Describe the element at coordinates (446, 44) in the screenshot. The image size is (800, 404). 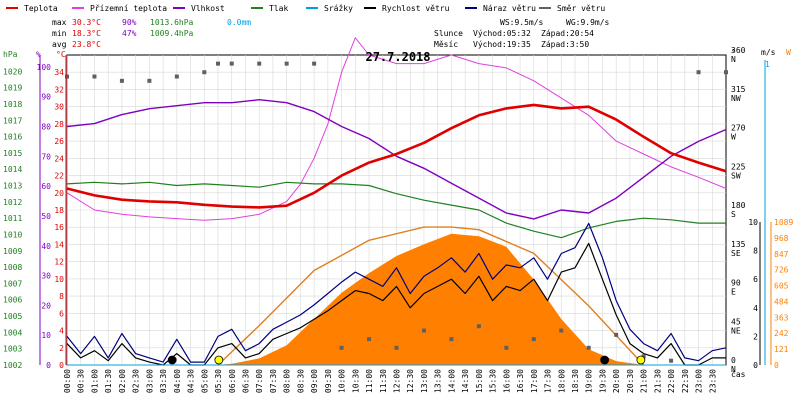
I see `moon-label: Měsíc` at that location.